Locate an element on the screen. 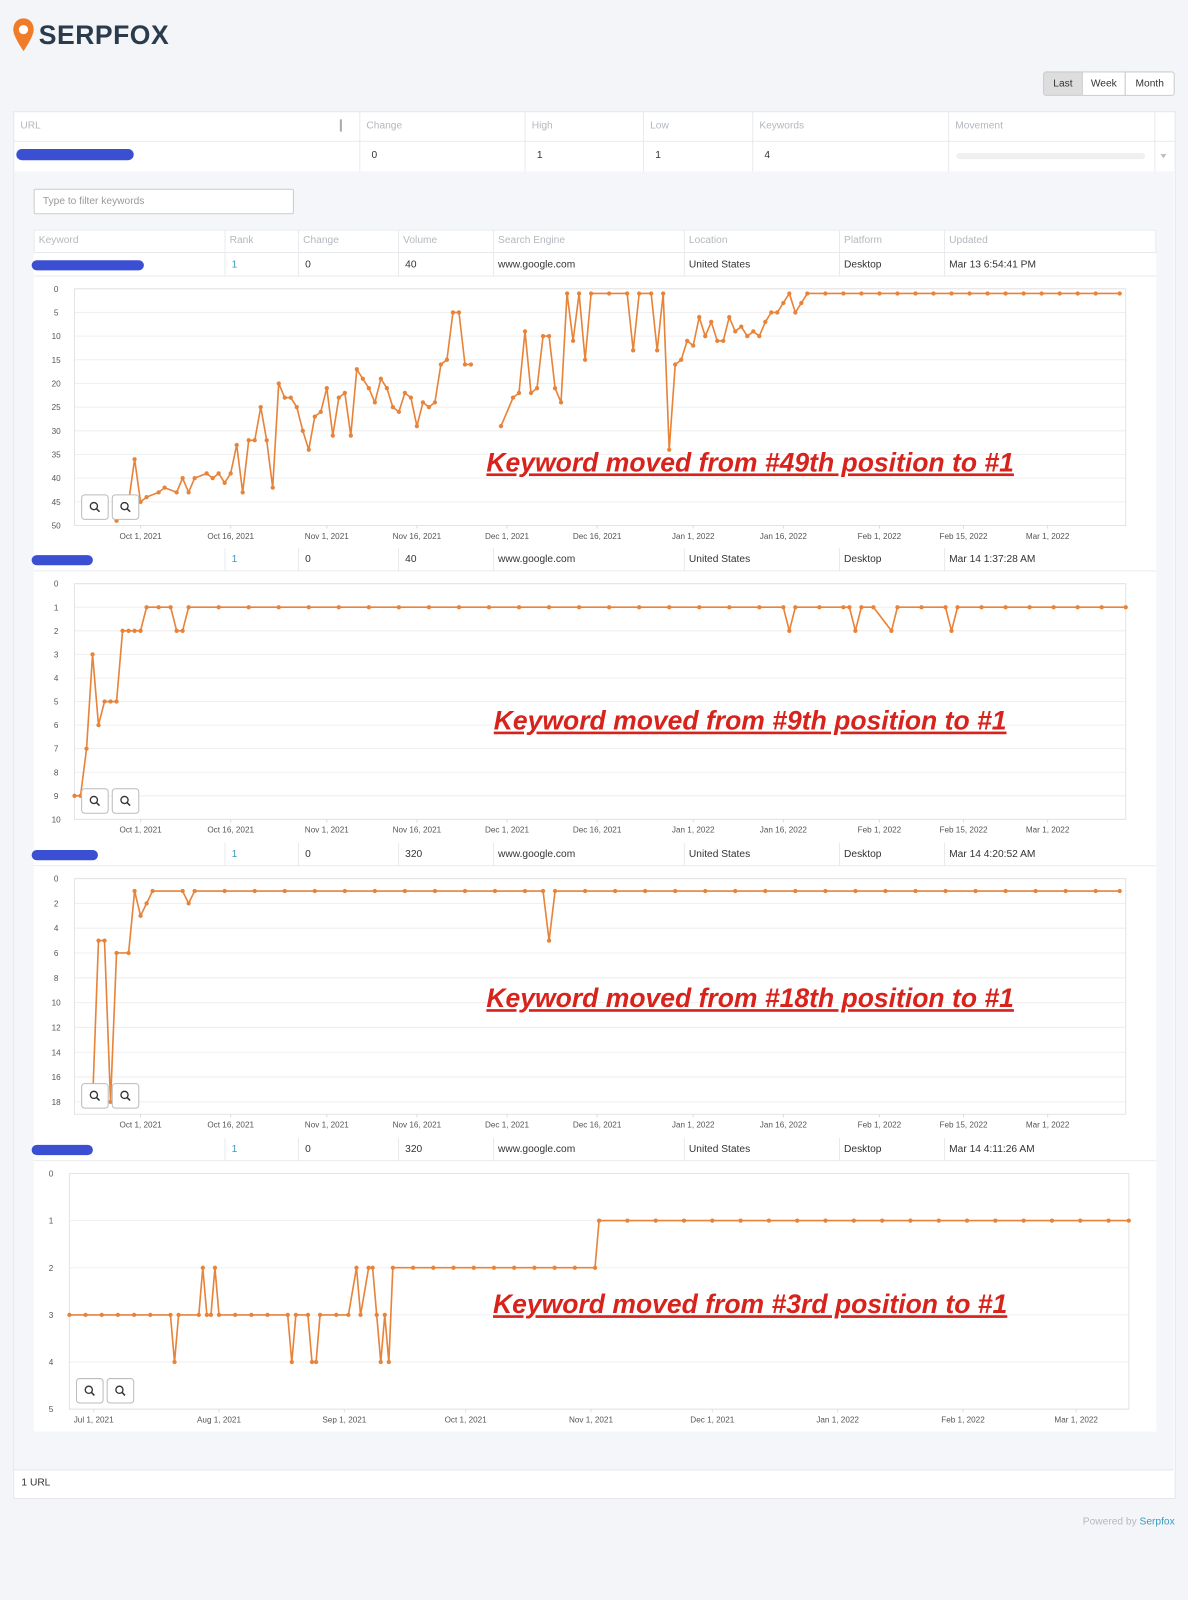 This screenshot has height=1600, width=1188. y-tick-label: 1 is located at coordinates (56, 607).